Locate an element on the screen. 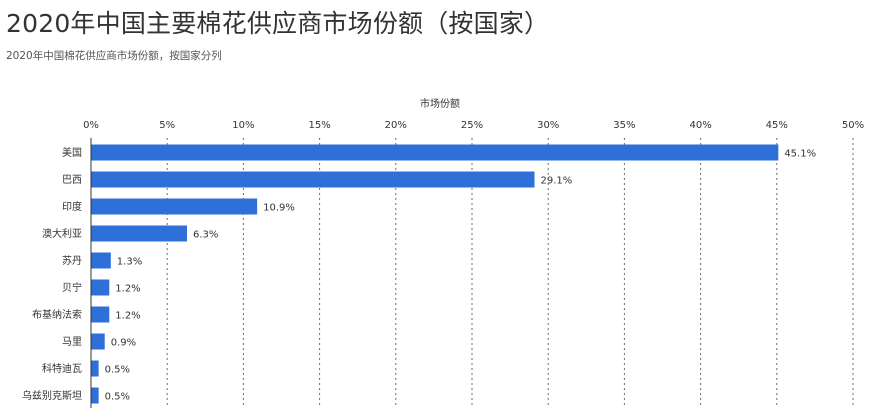 This screenshot has height=414, width=869. x-tick-label: 5% is located at coordinates (167, 125).